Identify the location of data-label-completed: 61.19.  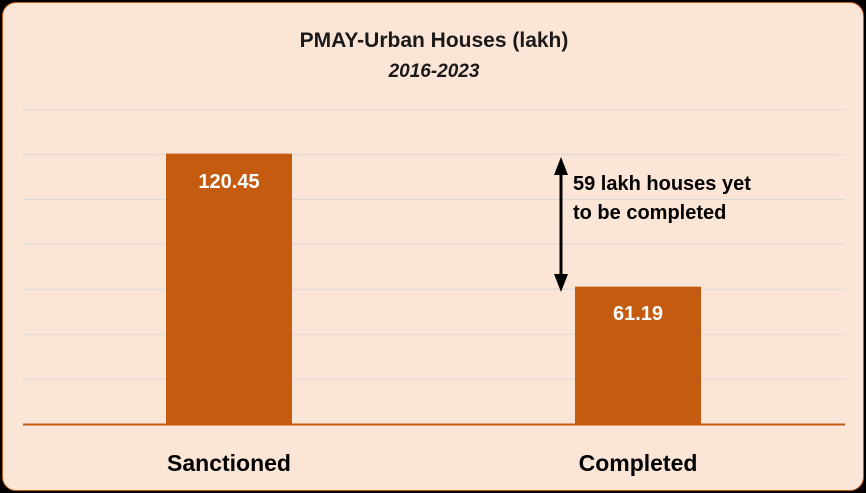
(638, 314).